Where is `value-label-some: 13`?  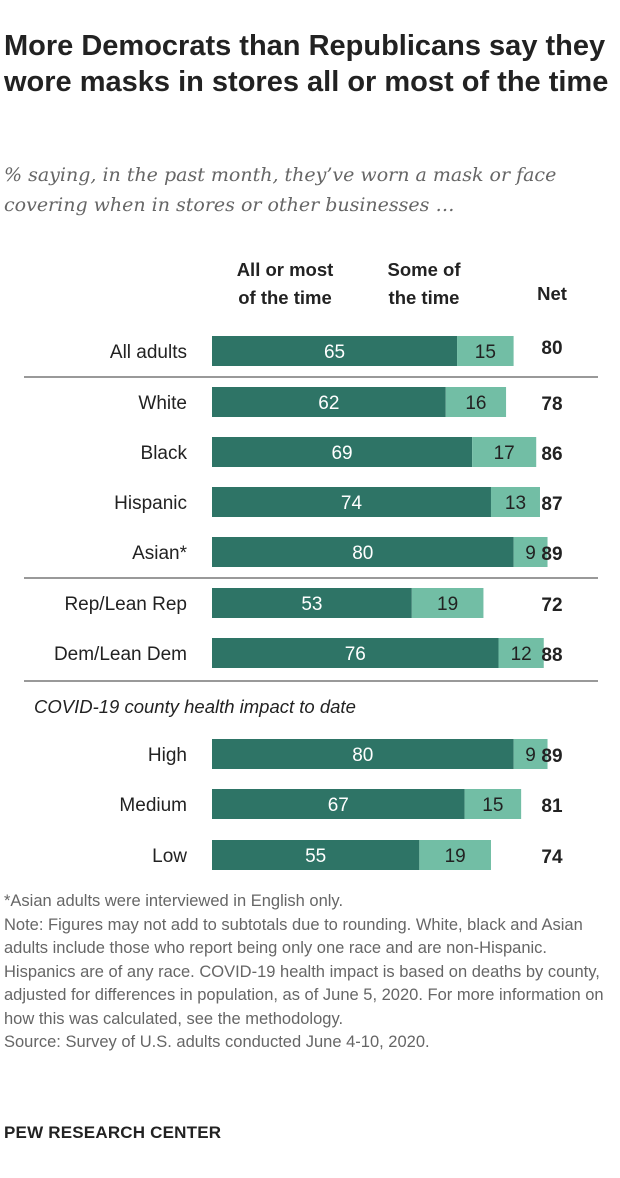
value-label-some: 13 is located at coordinates (515, 503).